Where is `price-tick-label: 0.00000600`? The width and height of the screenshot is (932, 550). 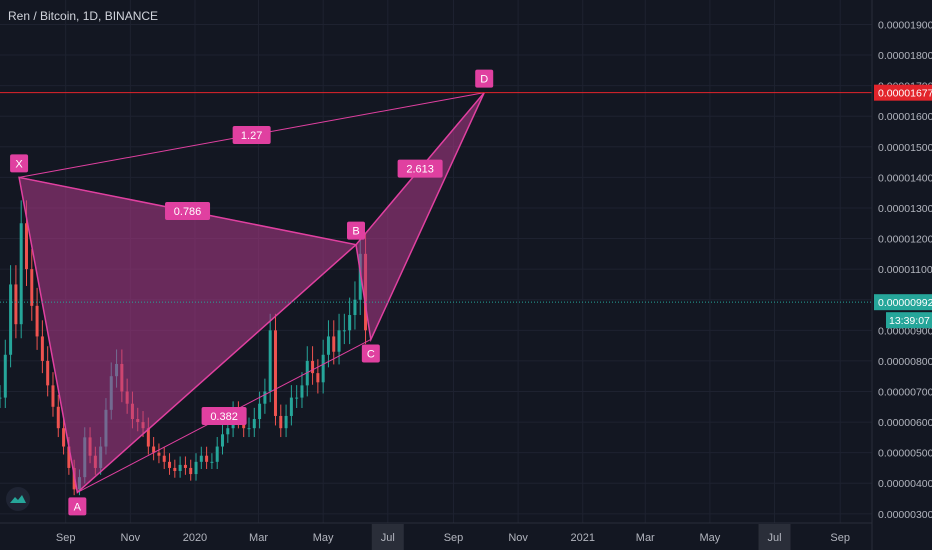
price-tick-label: 0.00000600 is located at coordinates (905, 423).